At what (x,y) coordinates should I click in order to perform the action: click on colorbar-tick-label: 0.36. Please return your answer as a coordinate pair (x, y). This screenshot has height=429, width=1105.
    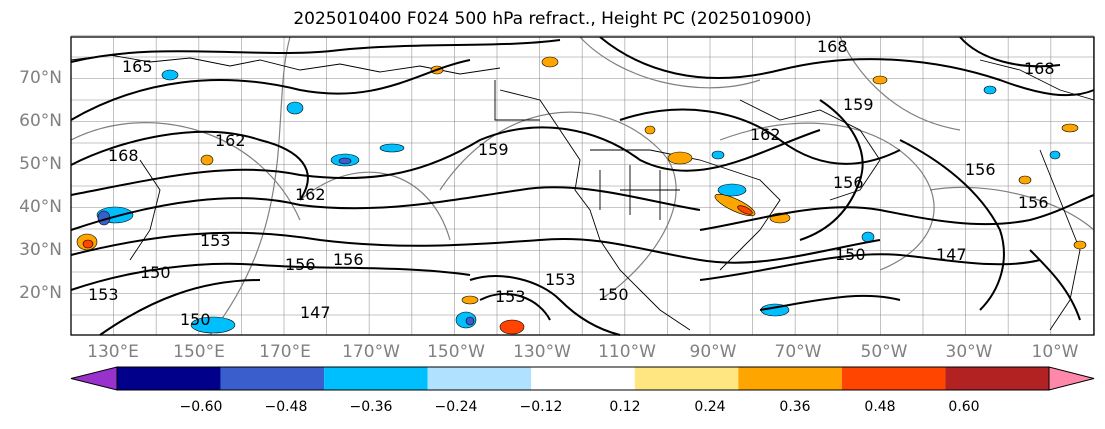
    Looking at the image, I should click on (795, 407).